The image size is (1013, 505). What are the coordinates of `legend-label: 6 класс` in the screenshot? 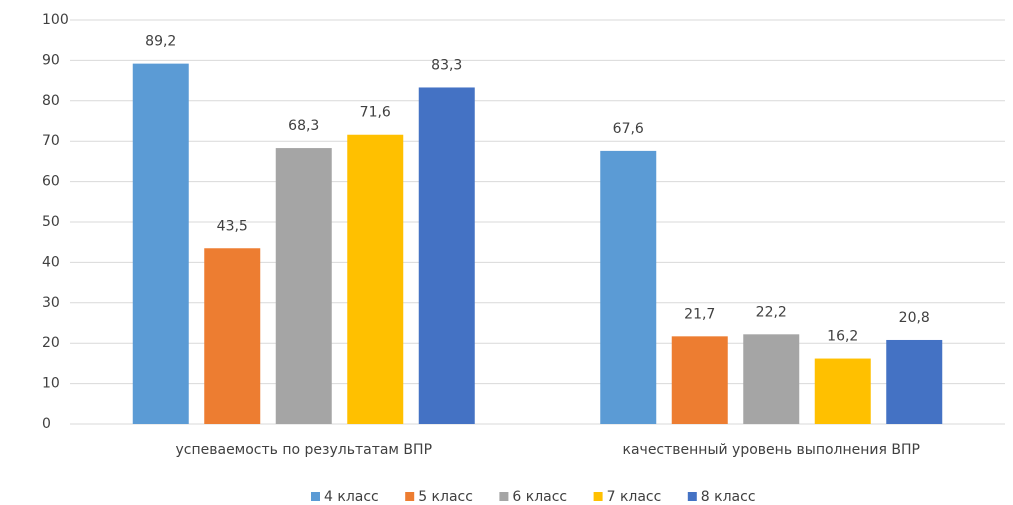 It's located at (539, 497).